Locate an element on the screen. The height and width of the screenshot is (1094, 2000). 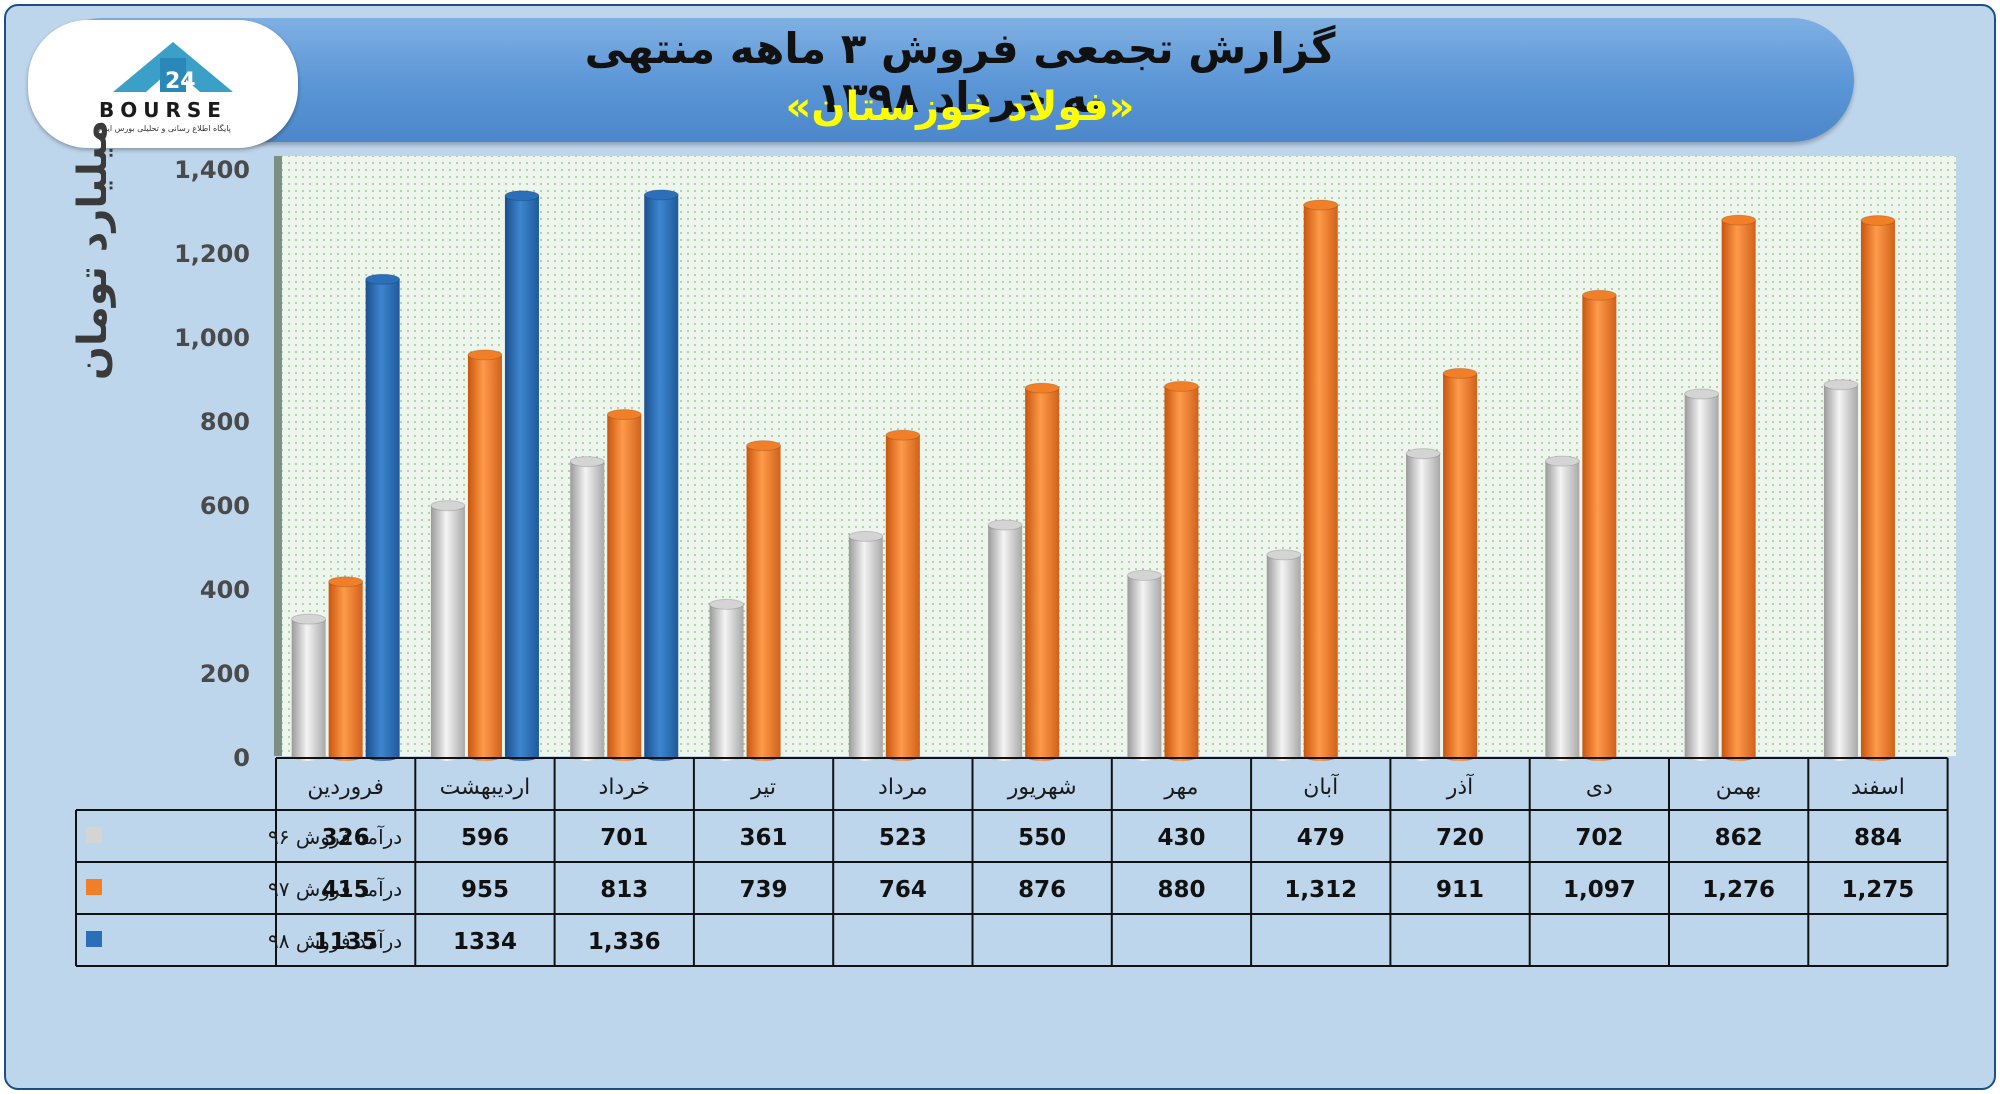
y-tick-label: 800 is located at coordinates (225, 422).